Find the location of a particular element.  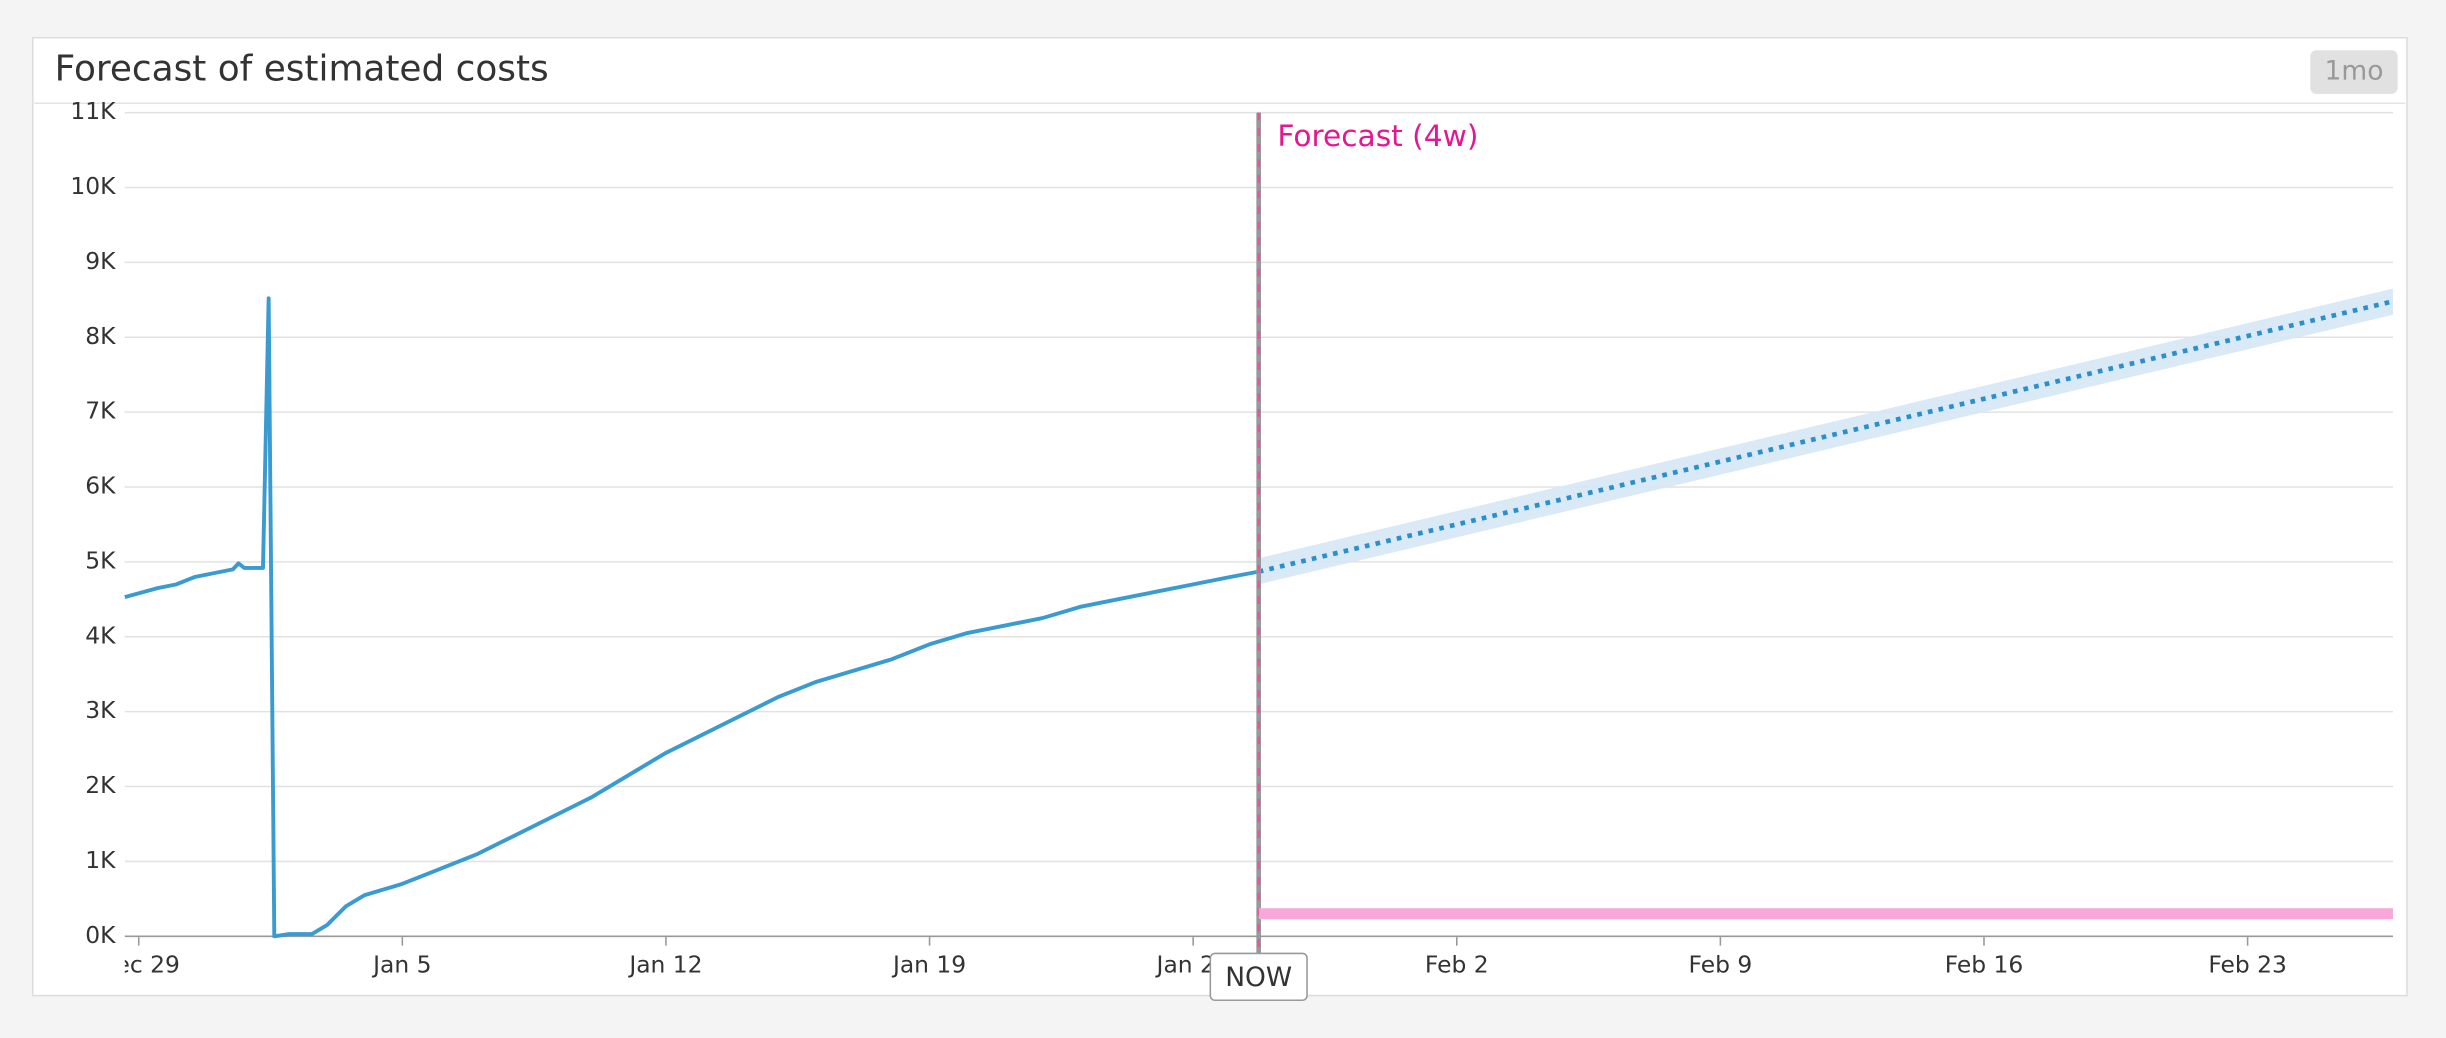

x-tick-label: Jan 19 is located at coordinates (928, 964).